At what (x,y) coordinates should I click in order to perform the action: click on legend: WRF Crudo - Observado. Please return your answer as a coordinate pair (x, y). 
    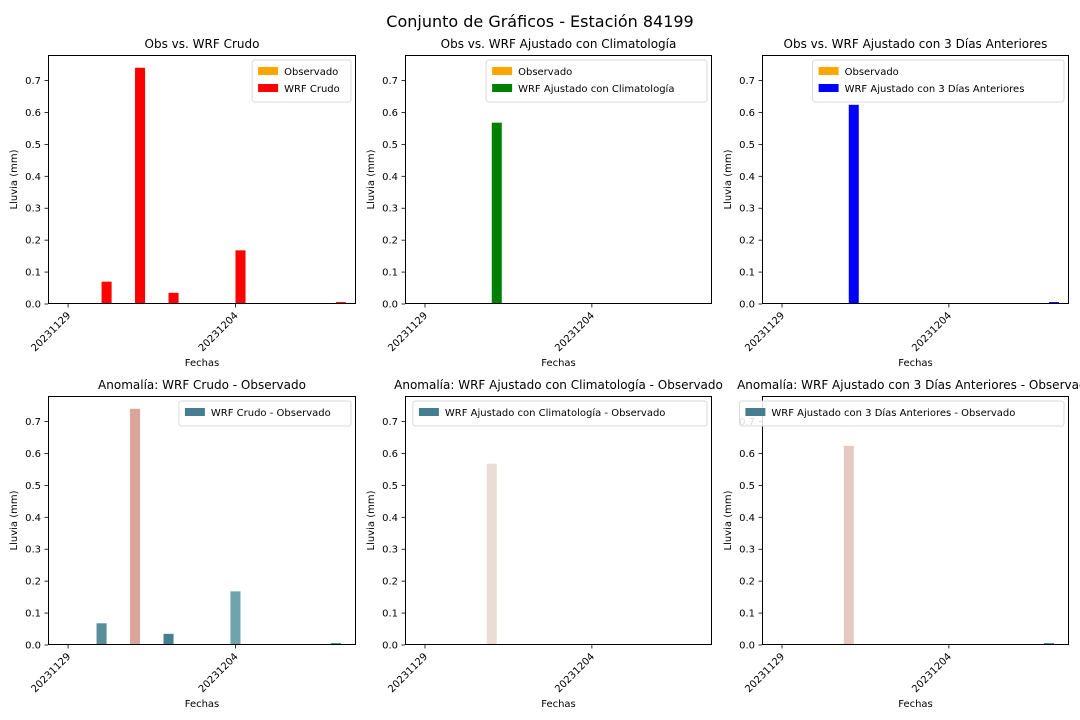
    Looking at the image, I should click on (265, 413).